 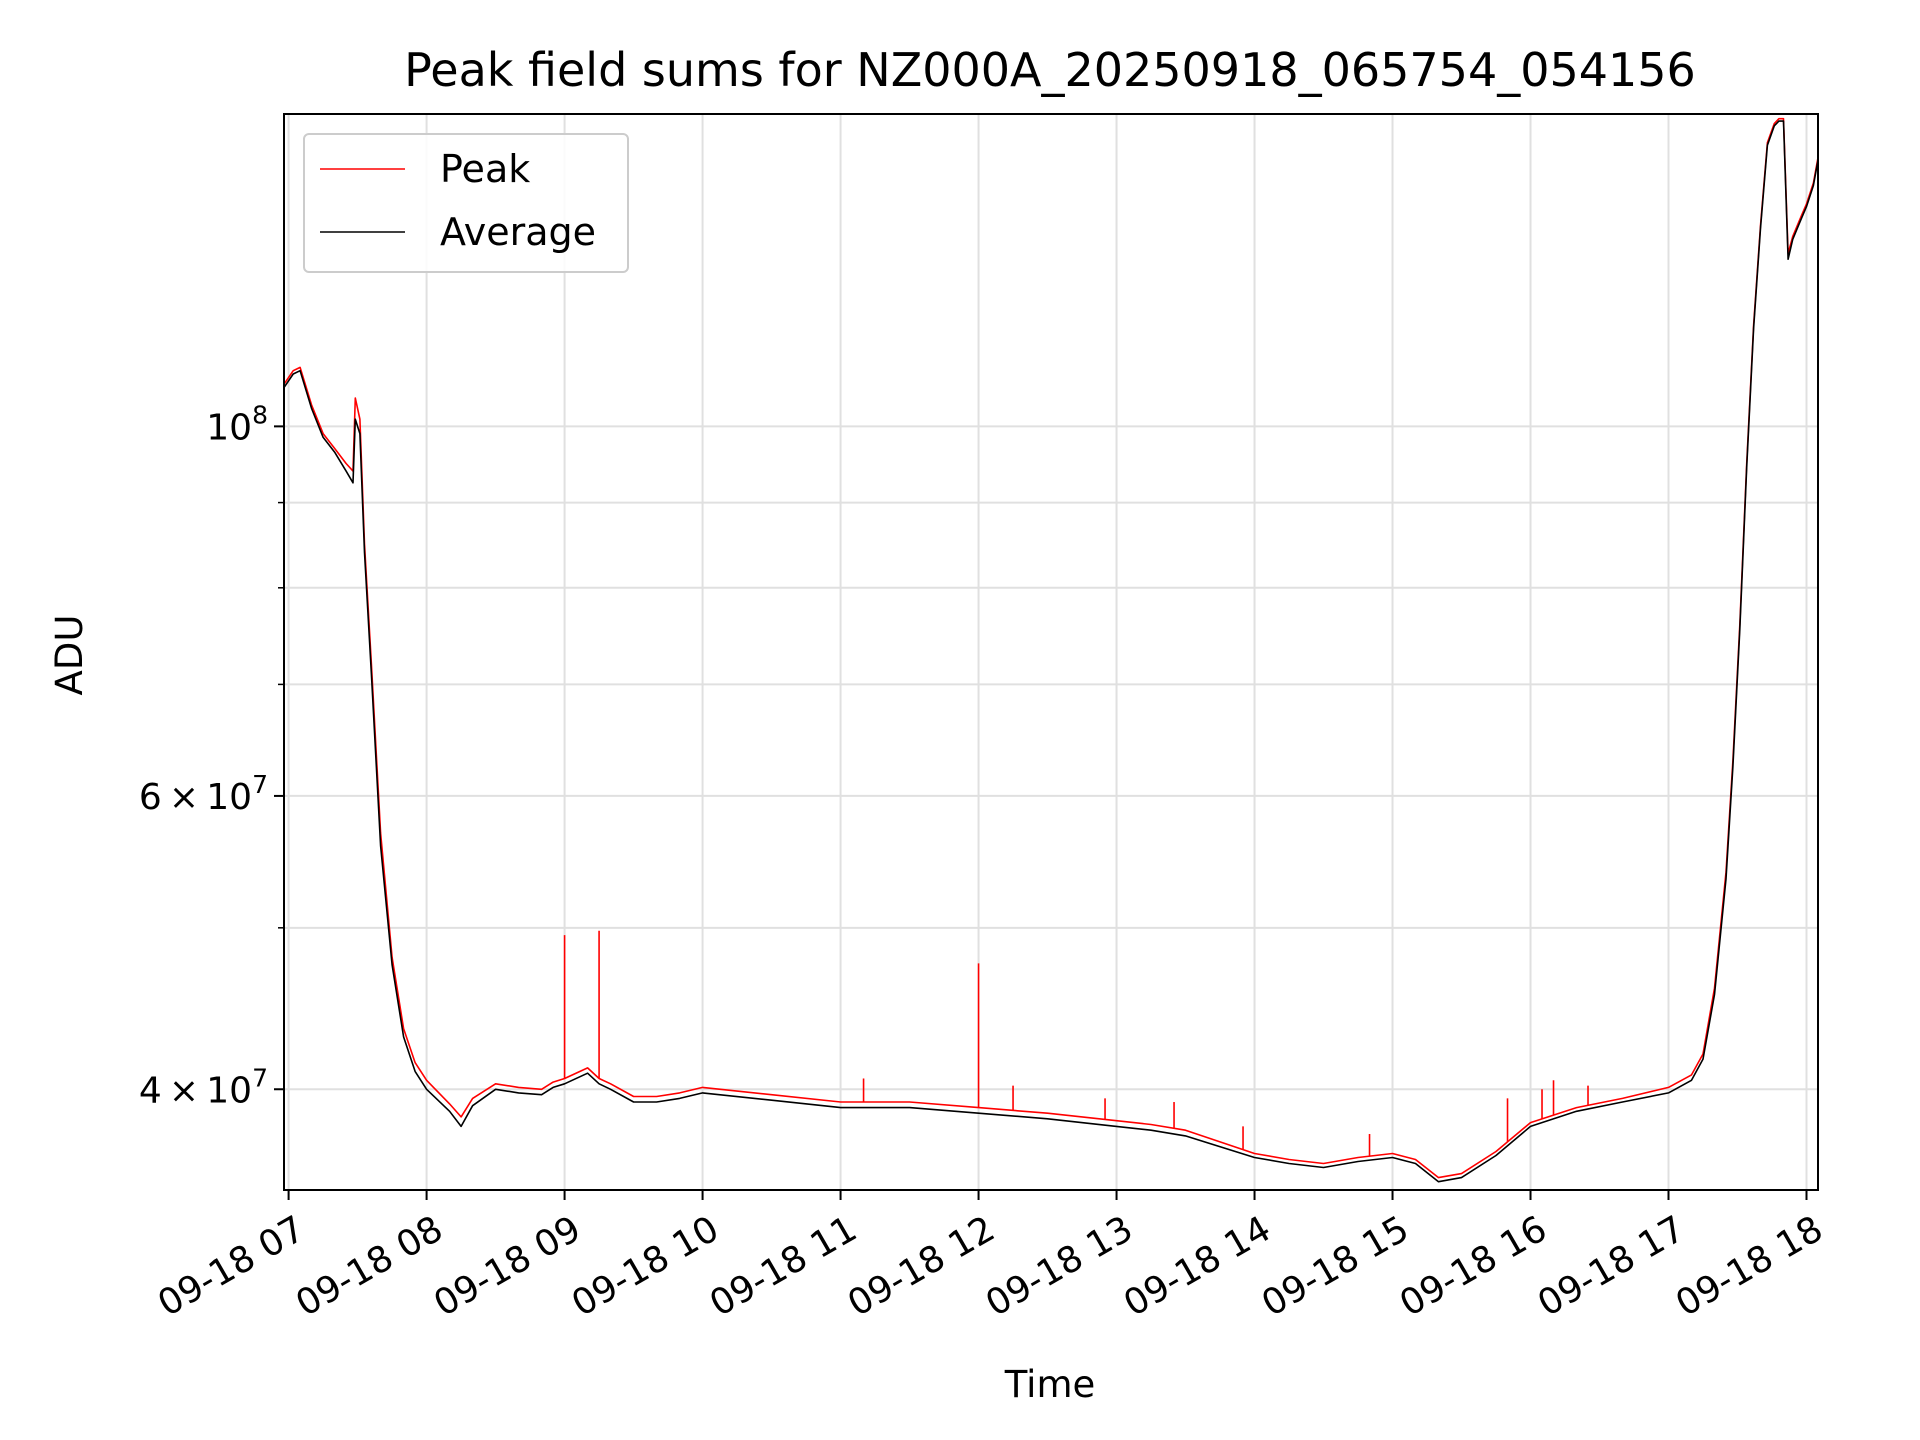 I want to click on legend: Peak Average, so click(x=466, y=203).